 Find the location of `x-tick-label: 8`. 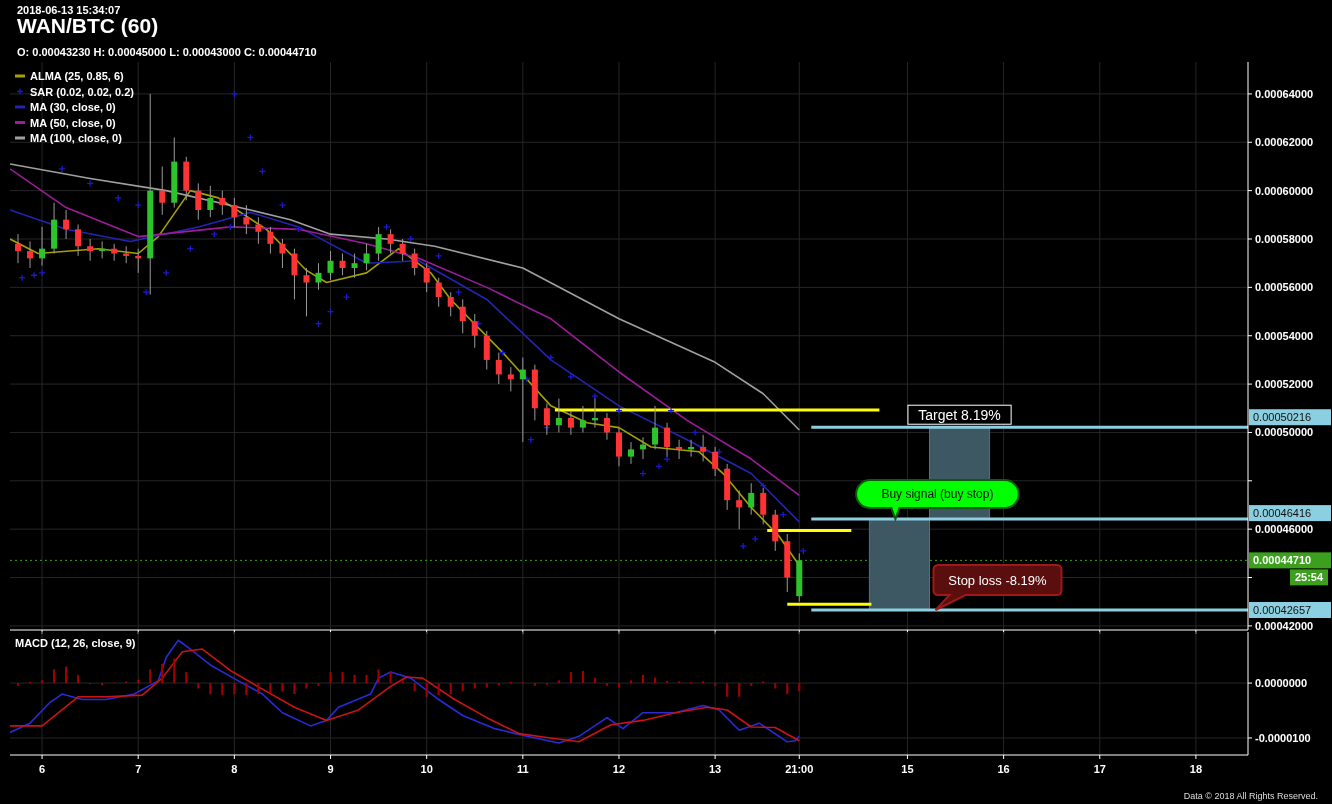

x-tick-label: 8 is located at coordinates (234, 769).